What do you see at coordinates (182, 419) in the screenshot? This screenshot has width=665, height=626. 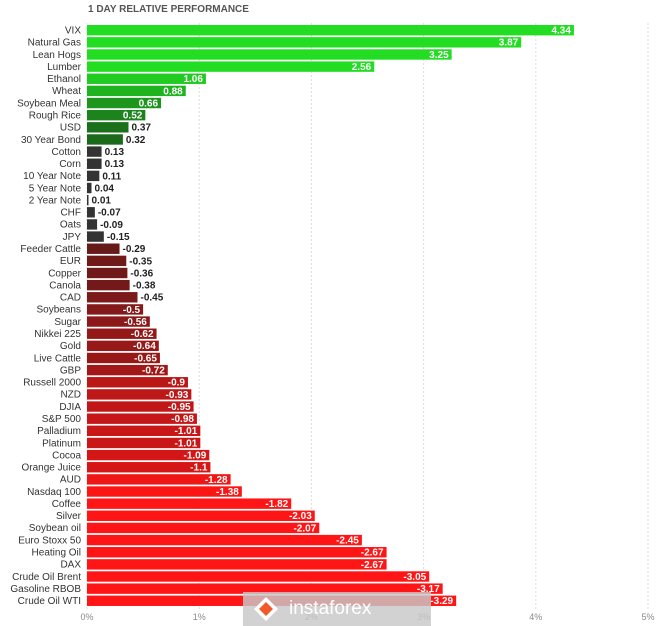 I see `value-label: -0.98` at bounding box center [182, 419].